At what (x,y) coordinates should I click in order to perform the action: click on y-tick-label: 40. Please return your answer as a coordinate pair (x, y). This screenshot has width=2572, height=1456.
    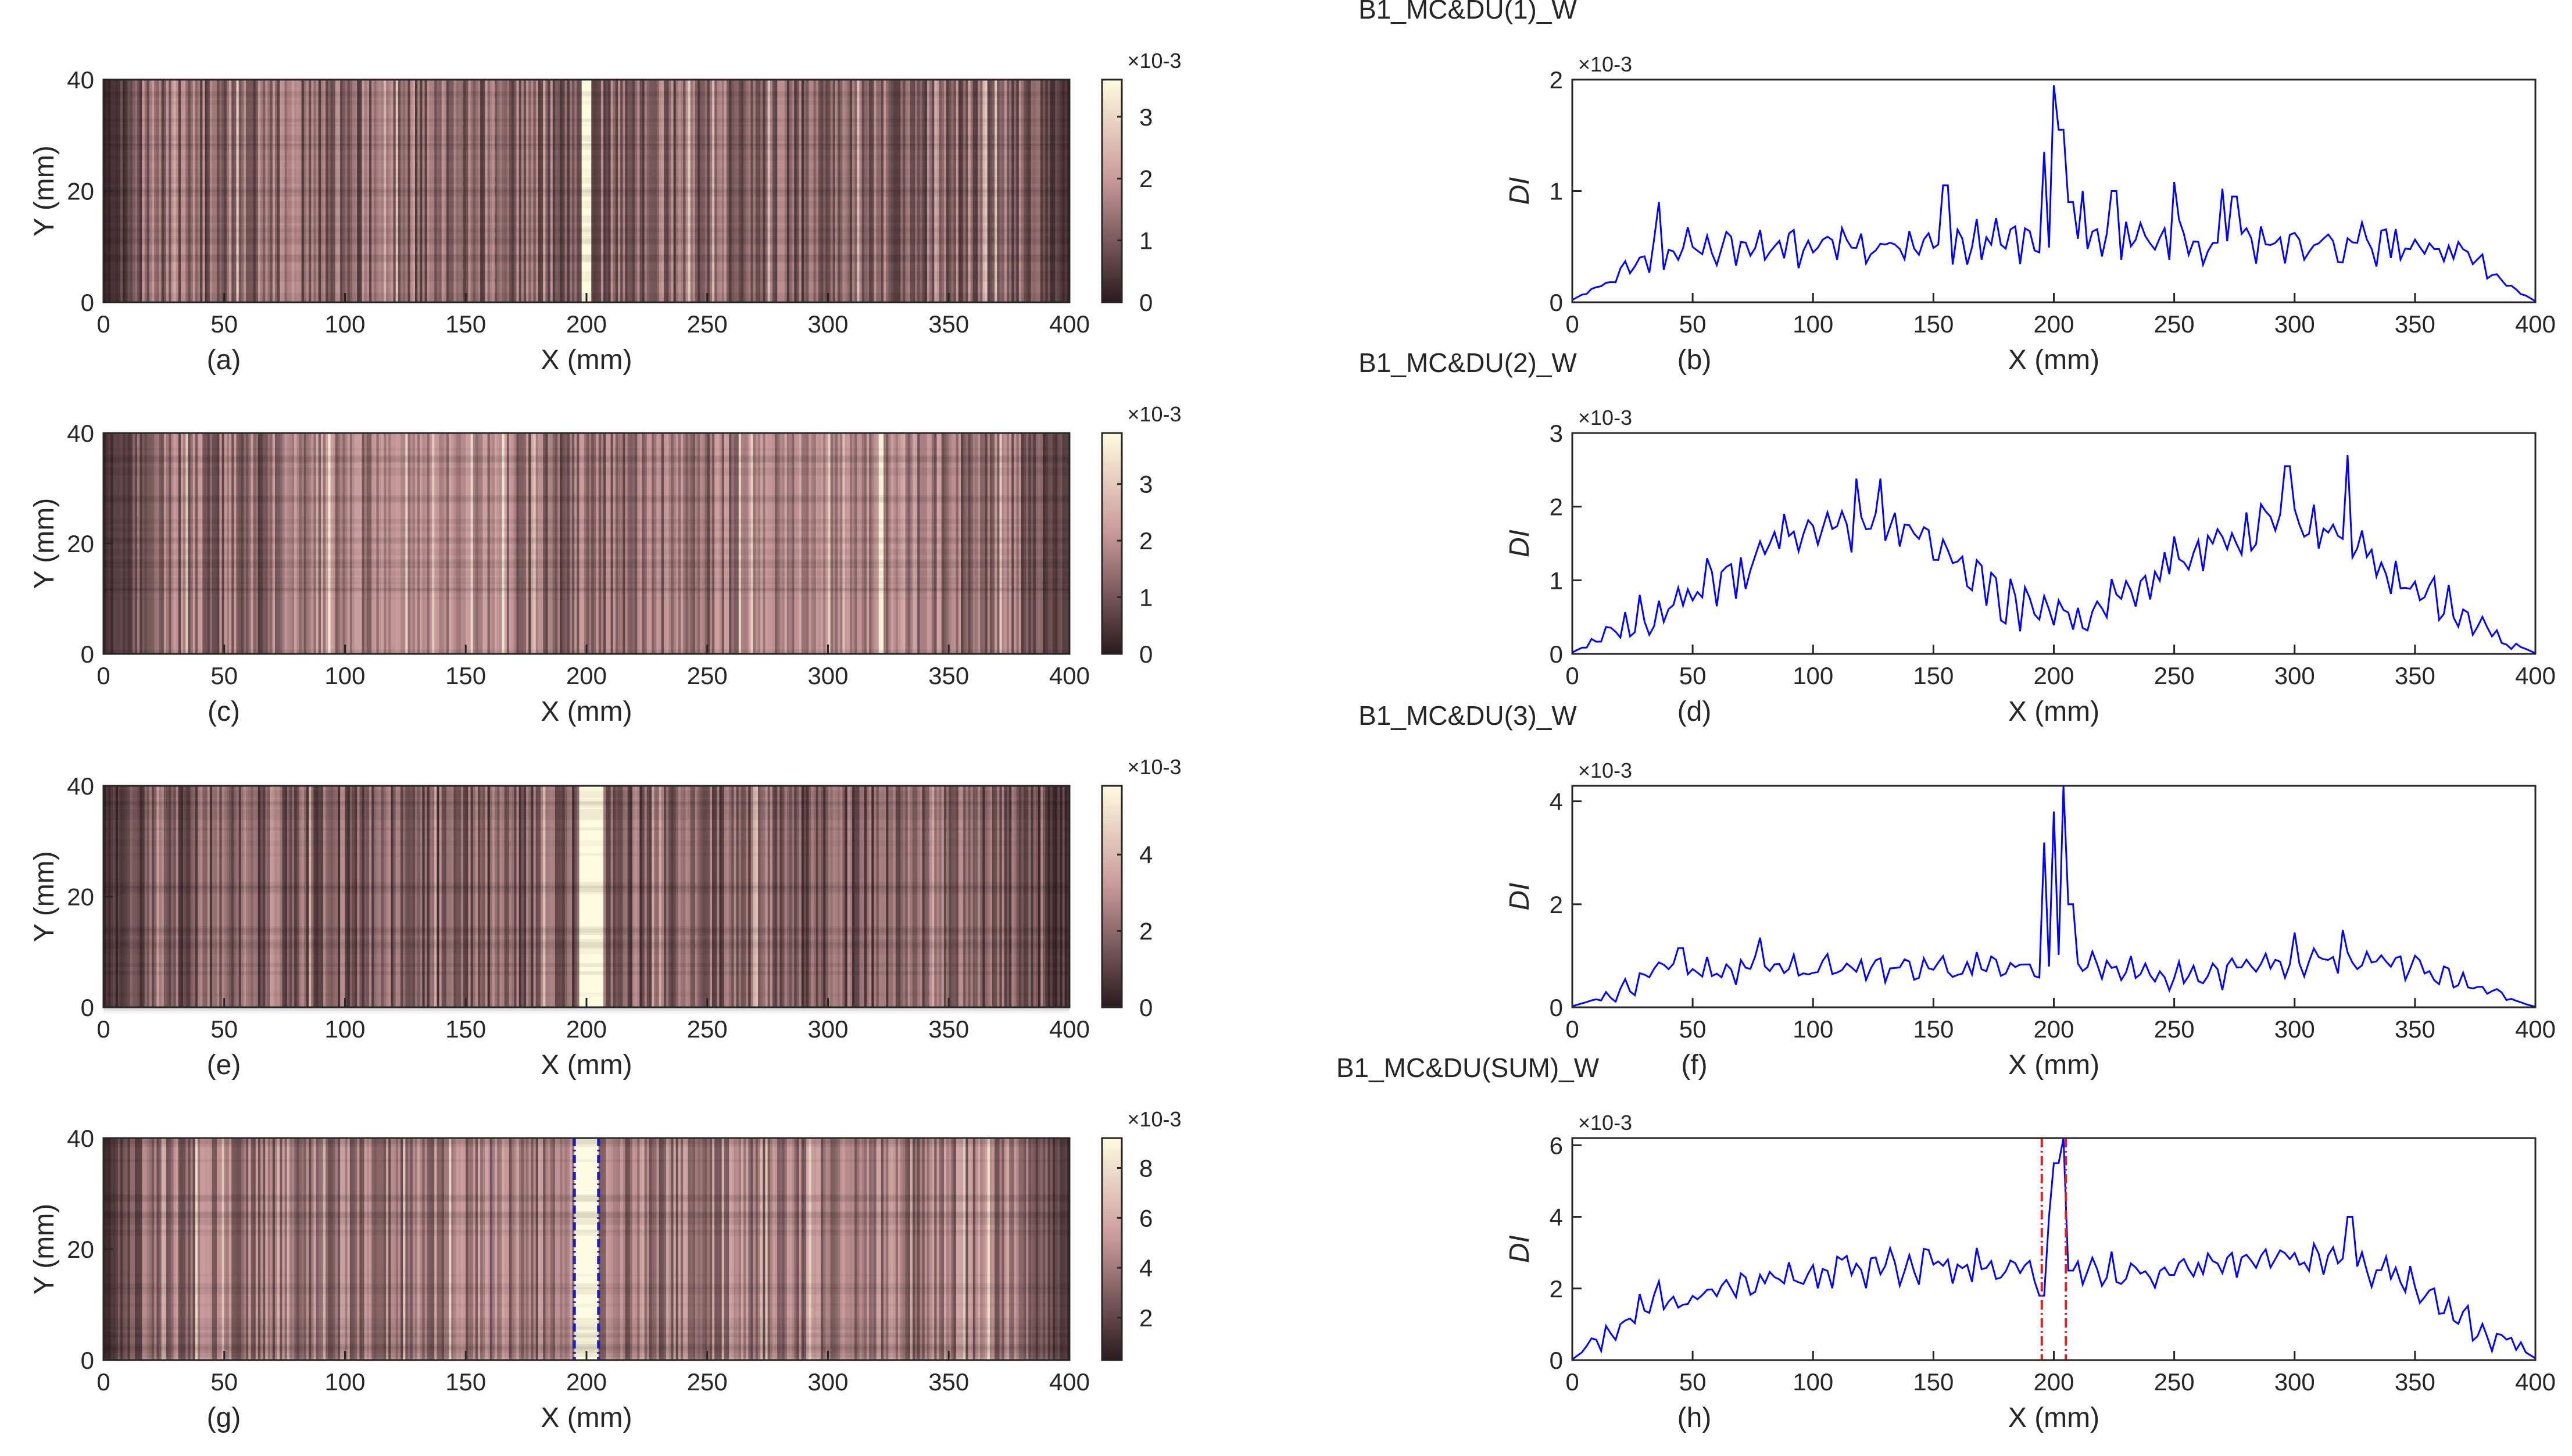
    Looking at the image, I should click on (80, 1139).